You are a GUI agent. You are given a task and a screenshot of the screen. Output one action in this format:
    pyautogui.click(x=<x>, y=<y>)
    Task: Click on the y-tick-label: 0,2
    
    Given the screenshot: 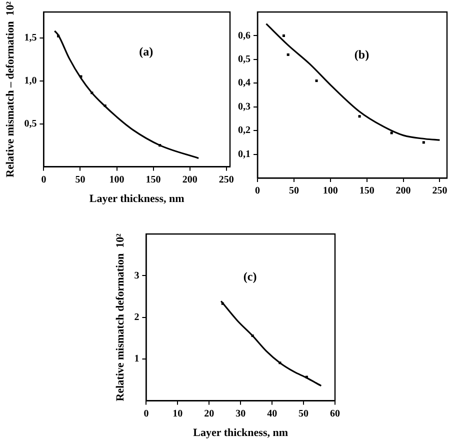 What is the action you would take?
    pyautogui.click(x=244, y=130)
    